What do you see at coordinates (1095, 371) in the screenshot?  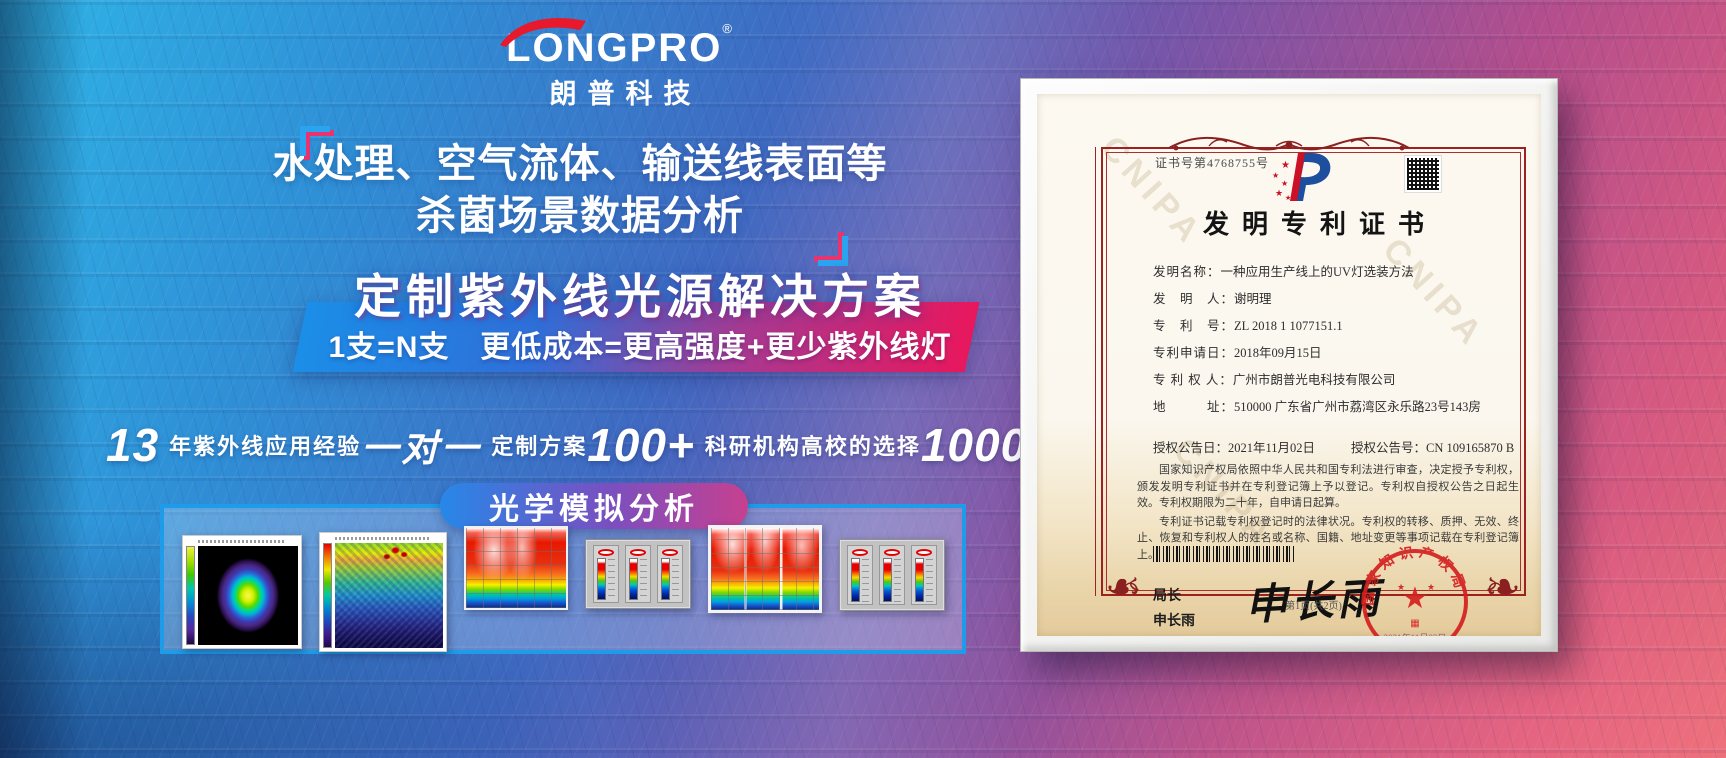 I see `certificate-binding-line` at bounding box center [1095, 371].